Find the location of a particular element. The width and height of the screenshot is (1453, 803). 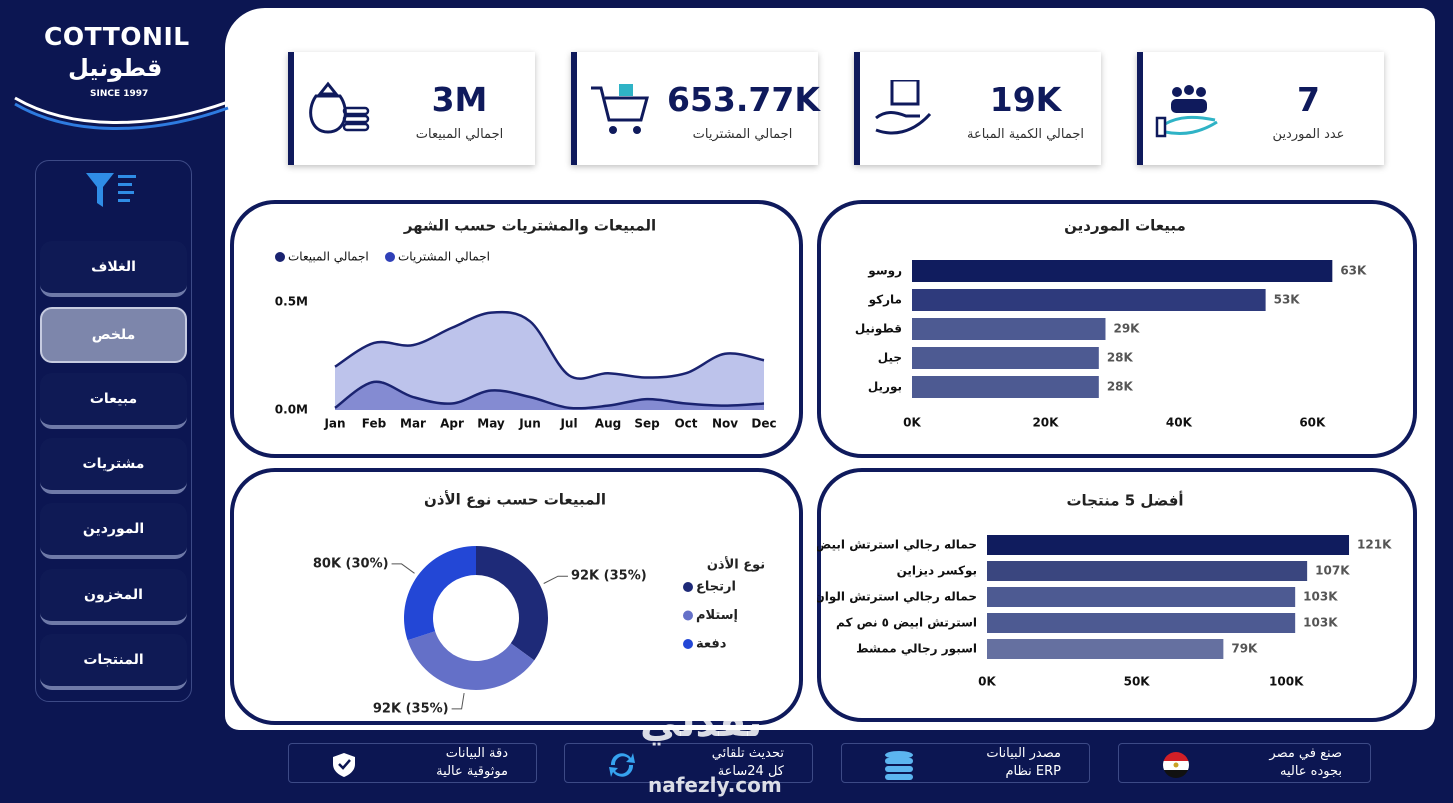

kpi-value: 653.77K is located at coordinates (743, 99).